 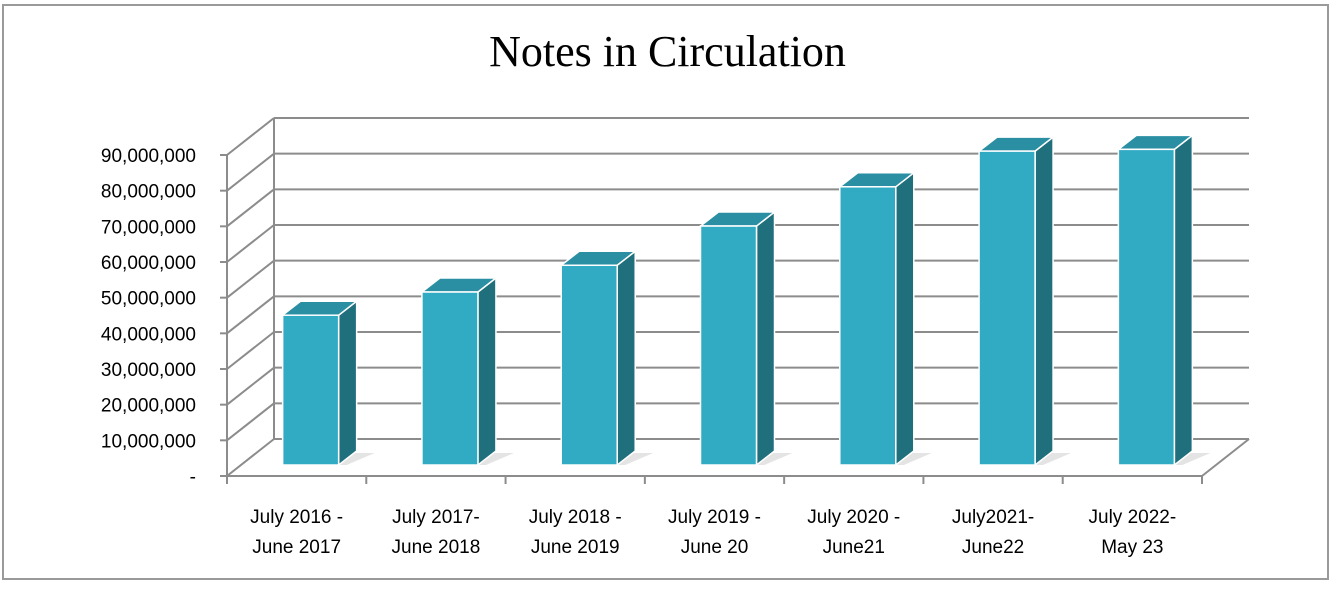 What do you see at coordinates (1133, 517) in the screenshot?
I see `x-tick-label: July 2022-` at bounding box center [1133, 517].